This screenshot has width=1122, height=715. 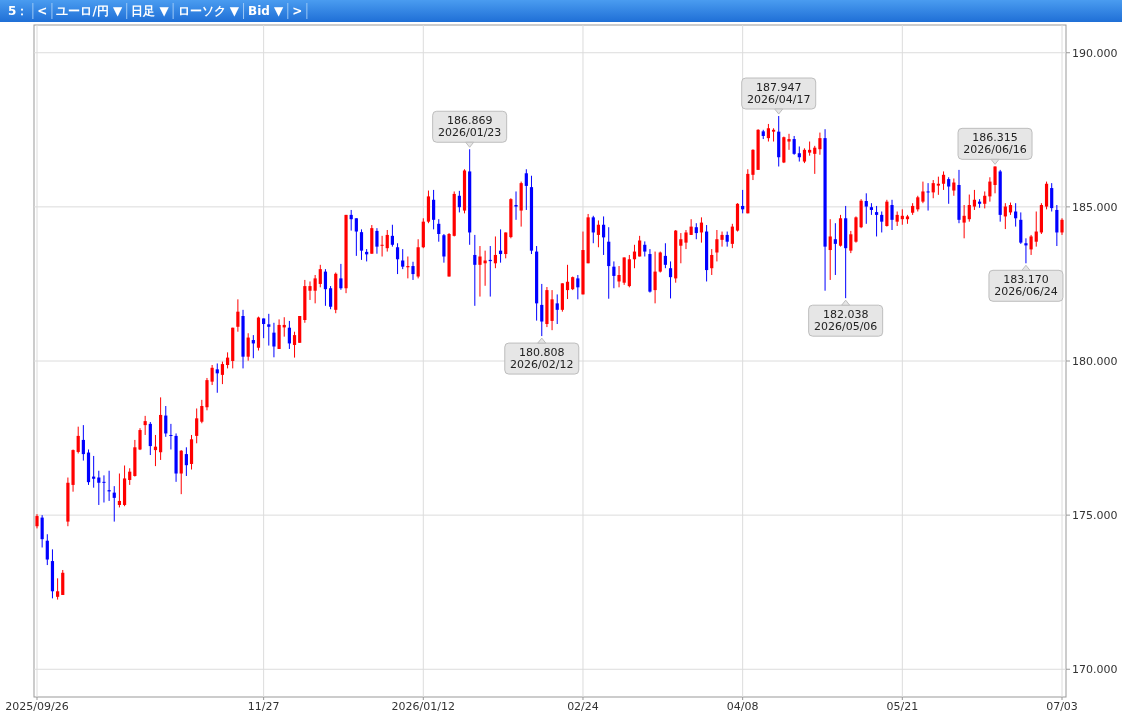 What do you see at coordinates (902, 706) in the screenshot?
I see `x-tick-label: 05/21` at bounding box center [902, 706].